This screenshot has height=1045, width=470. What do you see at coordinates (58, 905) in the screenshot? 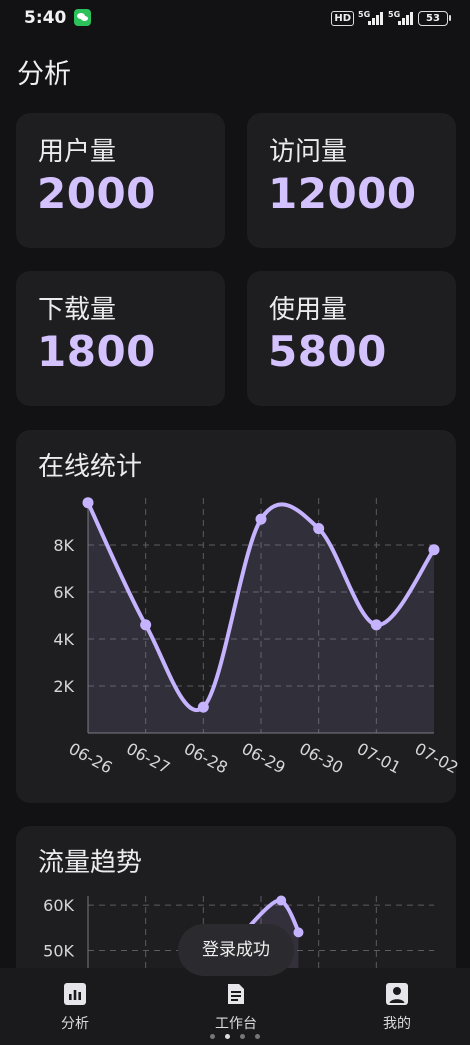
I see `y-tick-label: 60K` at bounding box center [58, 905].